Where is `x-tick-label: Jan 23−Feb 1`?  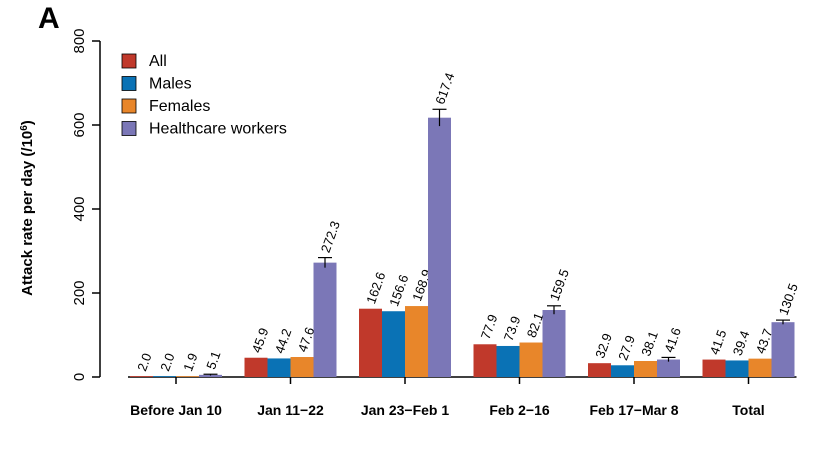 x-tick-label: Jan 23−Feb 1 is located at coordinates (405, 410).